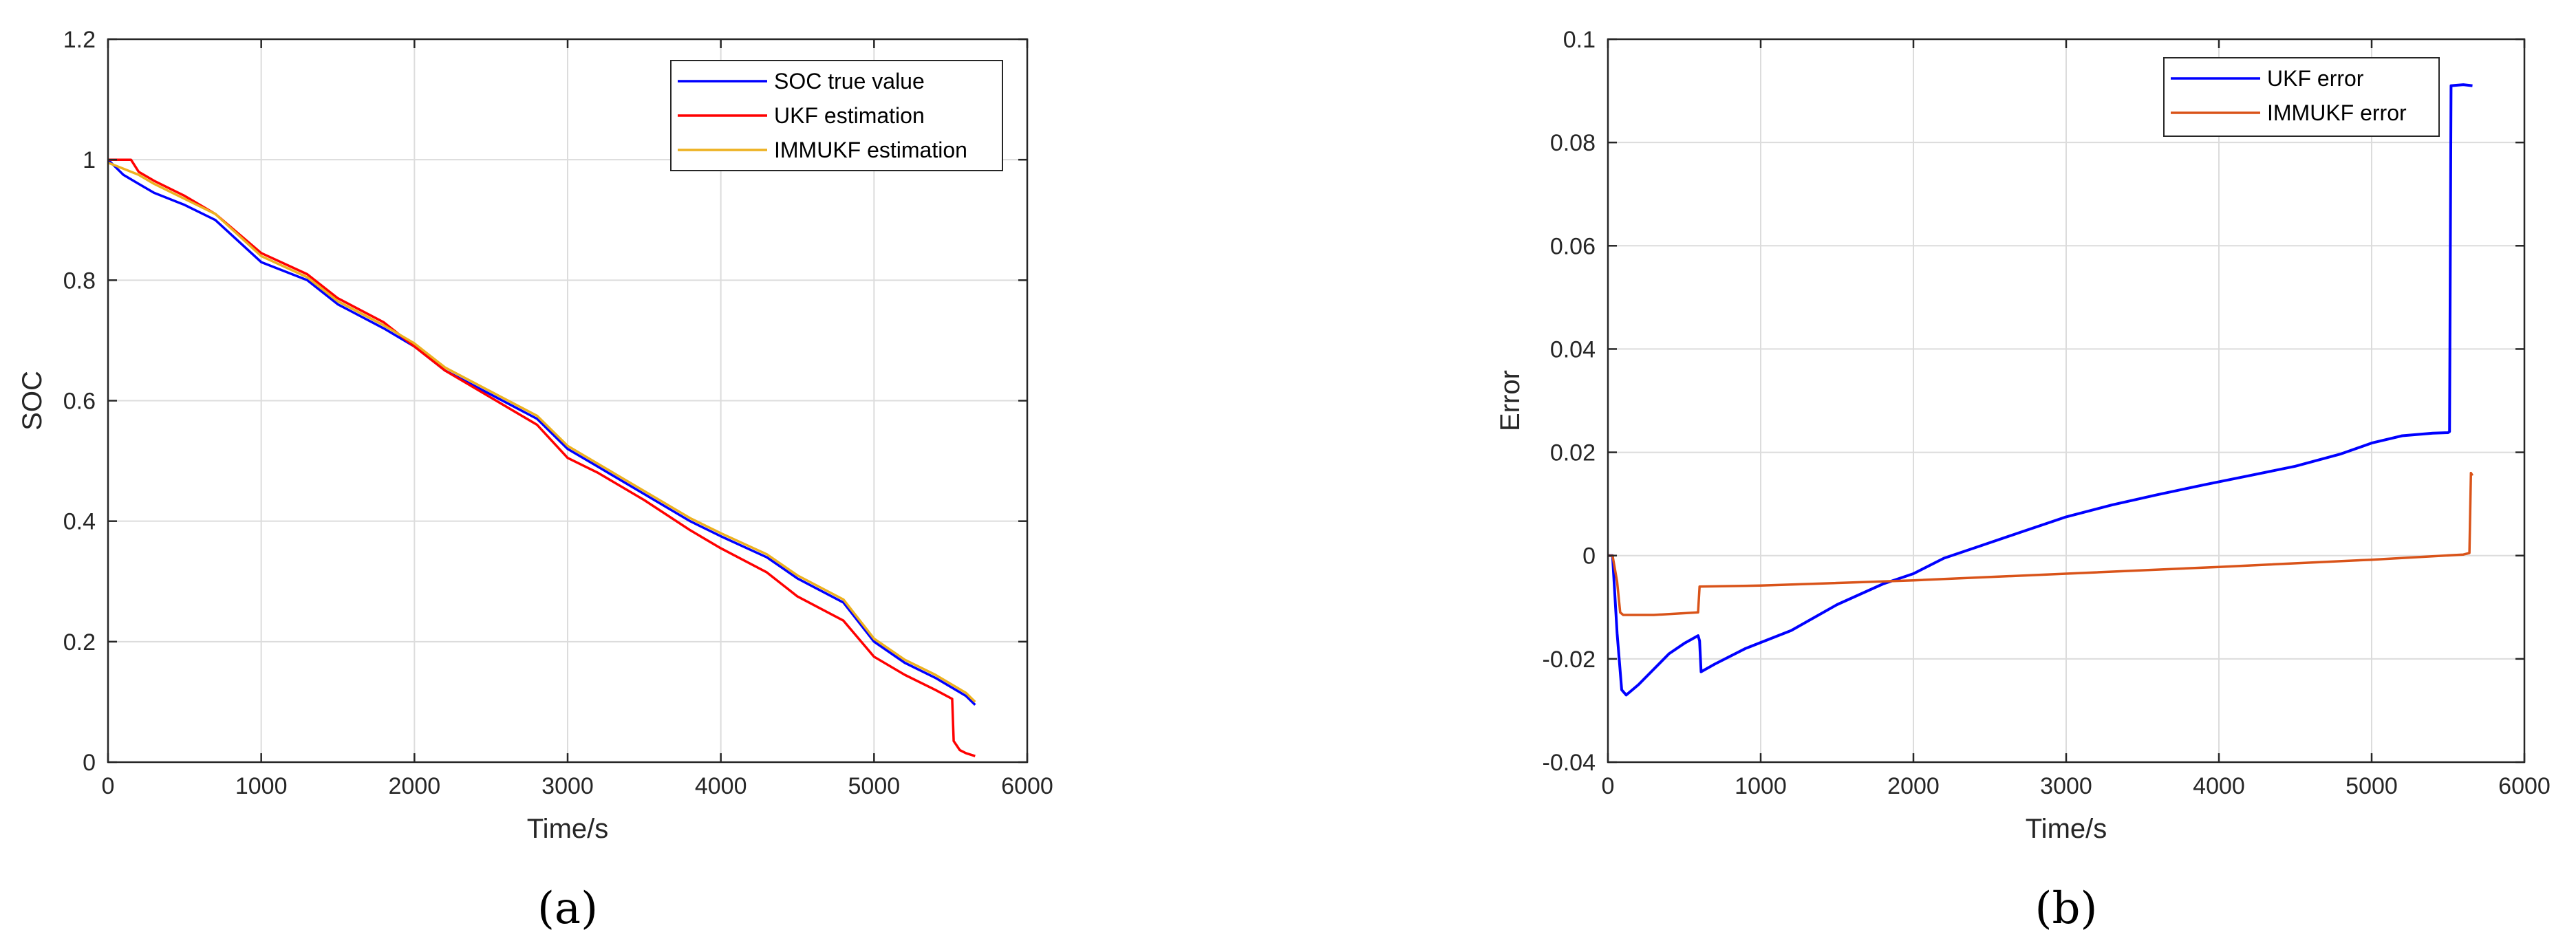 This screenshot has width=2576, height=952. Describe the element at coordinates (1573, 453) in the screenshot. I see `y-tick-label: 0.02` at that location.